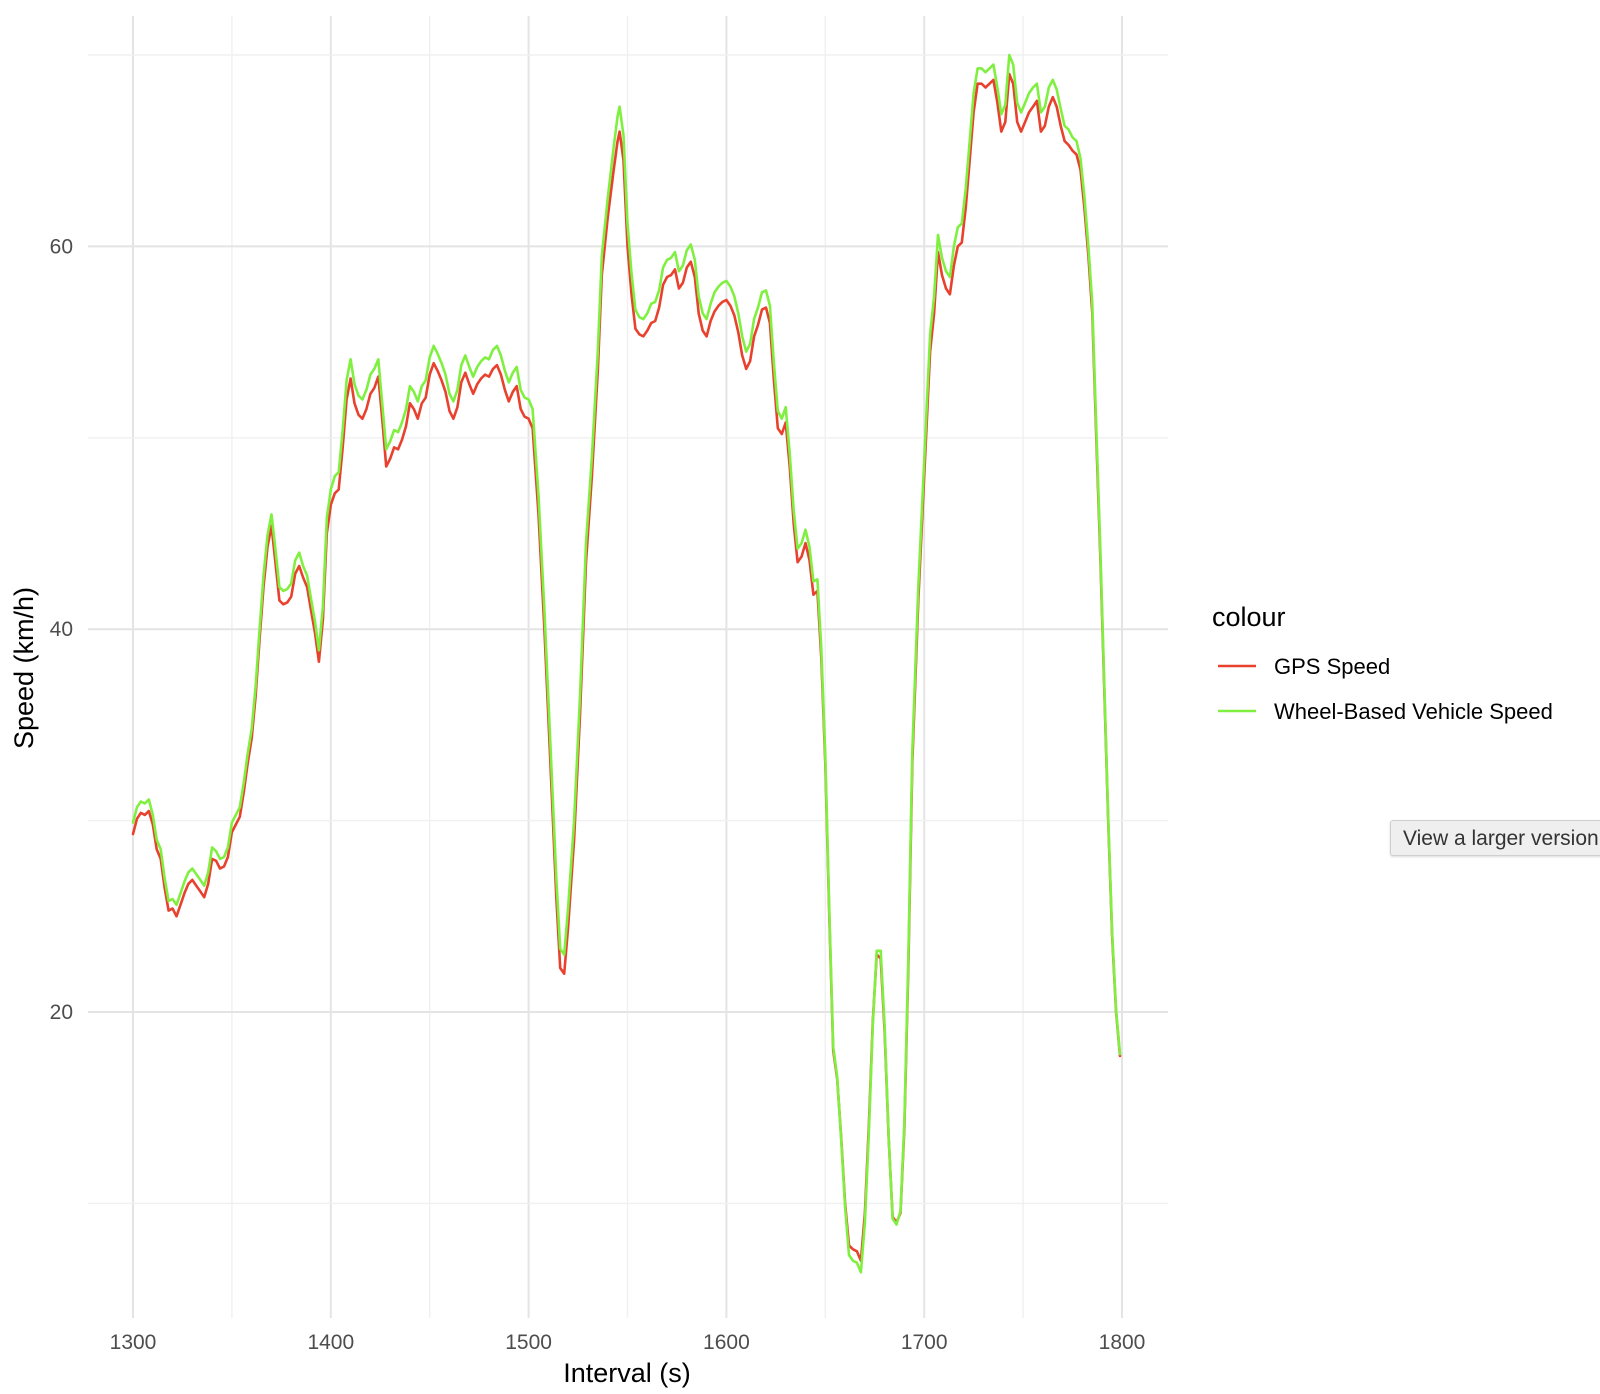 The height and width of the screenshot is (1394, 1600). Describe the element at coordinates (61, 1012) in the screenshot. I see `y-tick-label: 20` at that location.